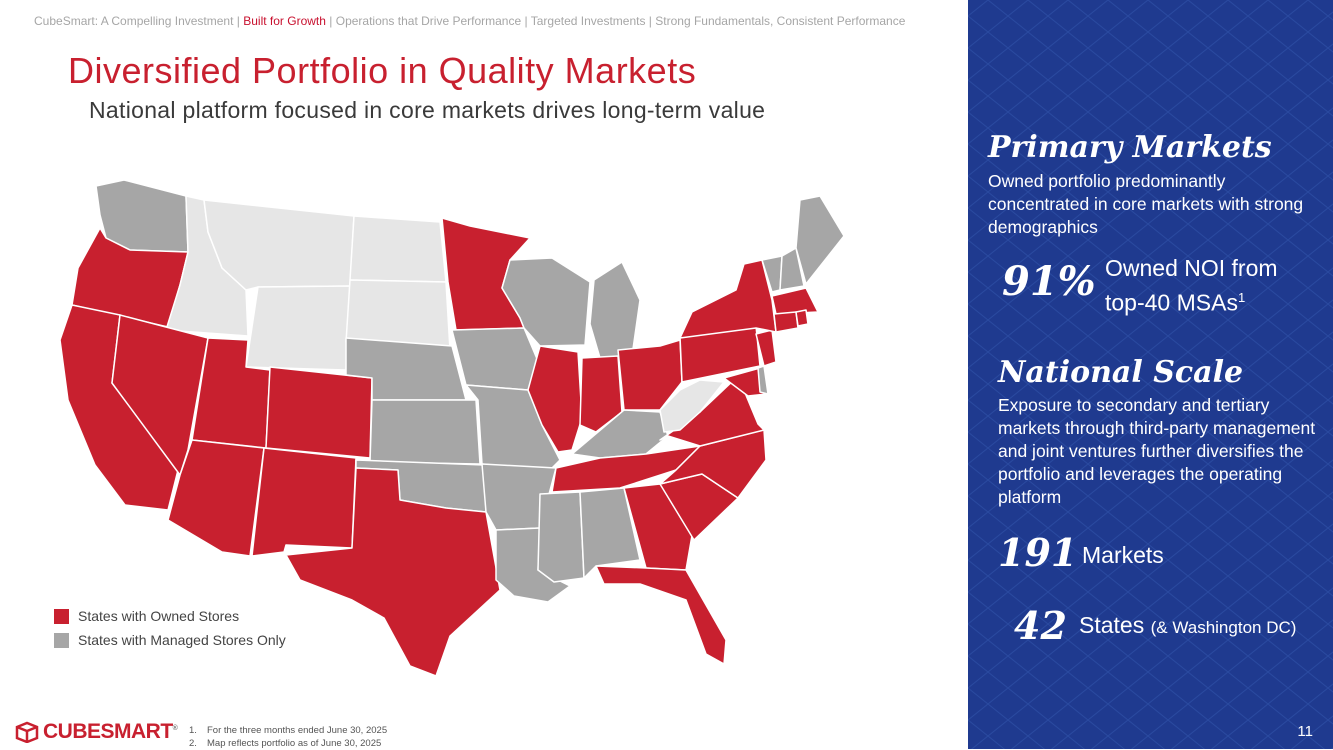  Describe the element at coordinates (786, 322) in the screenshot. I see `state-ct` at that location.